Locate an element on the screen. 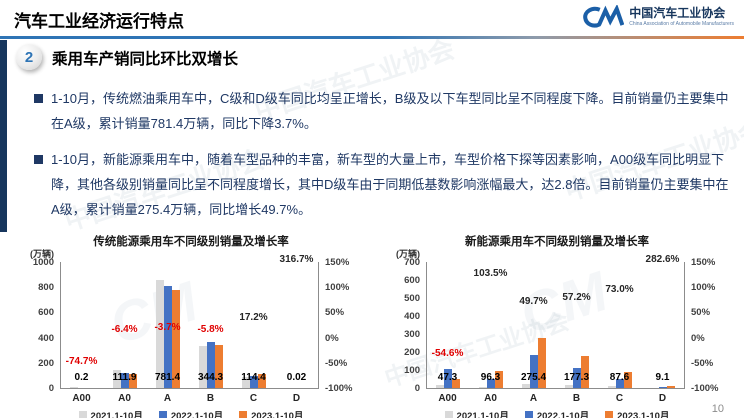 The height and width of the screenshot is (418, 744). y-axis-line is located at coordinates (60, 325).